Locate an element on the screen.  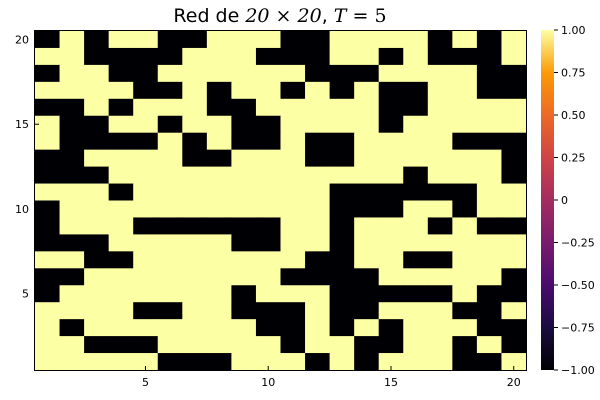
heatmap-cell-x12-y10 is located at coordinates (317, 209).